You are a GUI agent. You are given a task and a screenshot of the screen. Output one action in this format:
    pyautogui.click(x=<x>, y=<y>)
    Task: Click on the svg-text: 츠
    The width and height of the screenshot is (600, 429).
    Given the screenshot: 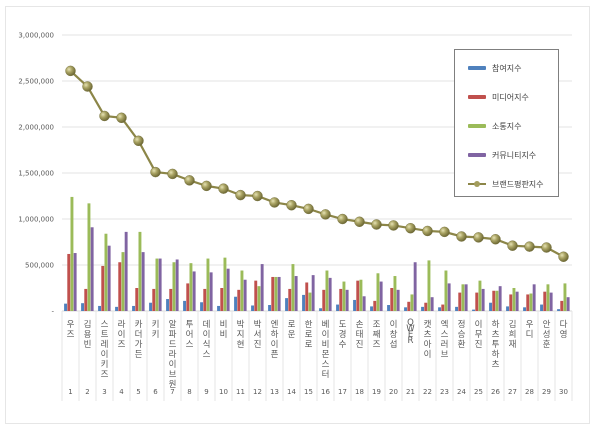 What is the action you would take?
    pyautogui.click(x=496, y=365)
    